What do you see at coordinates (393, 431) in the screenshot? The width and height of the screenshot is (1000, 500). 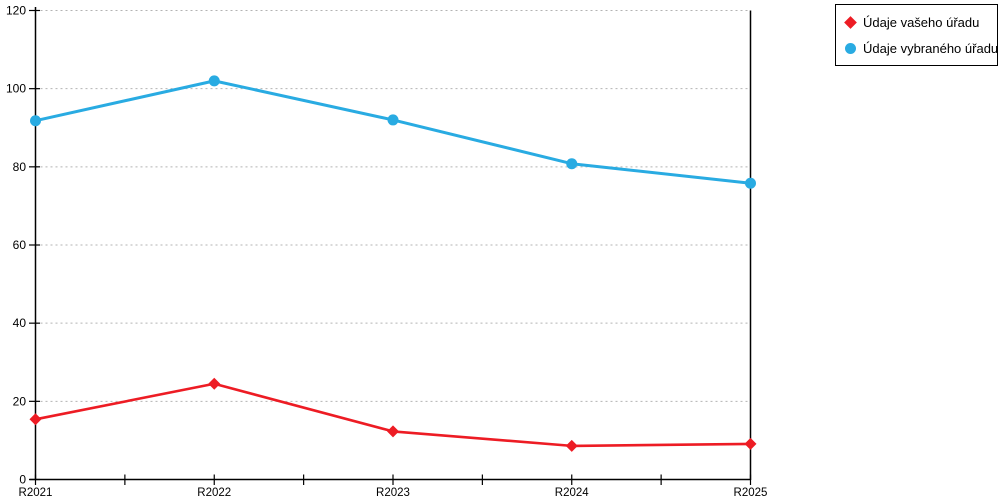 I see `data-point-0-R2023` at bounding box center [393, 431].